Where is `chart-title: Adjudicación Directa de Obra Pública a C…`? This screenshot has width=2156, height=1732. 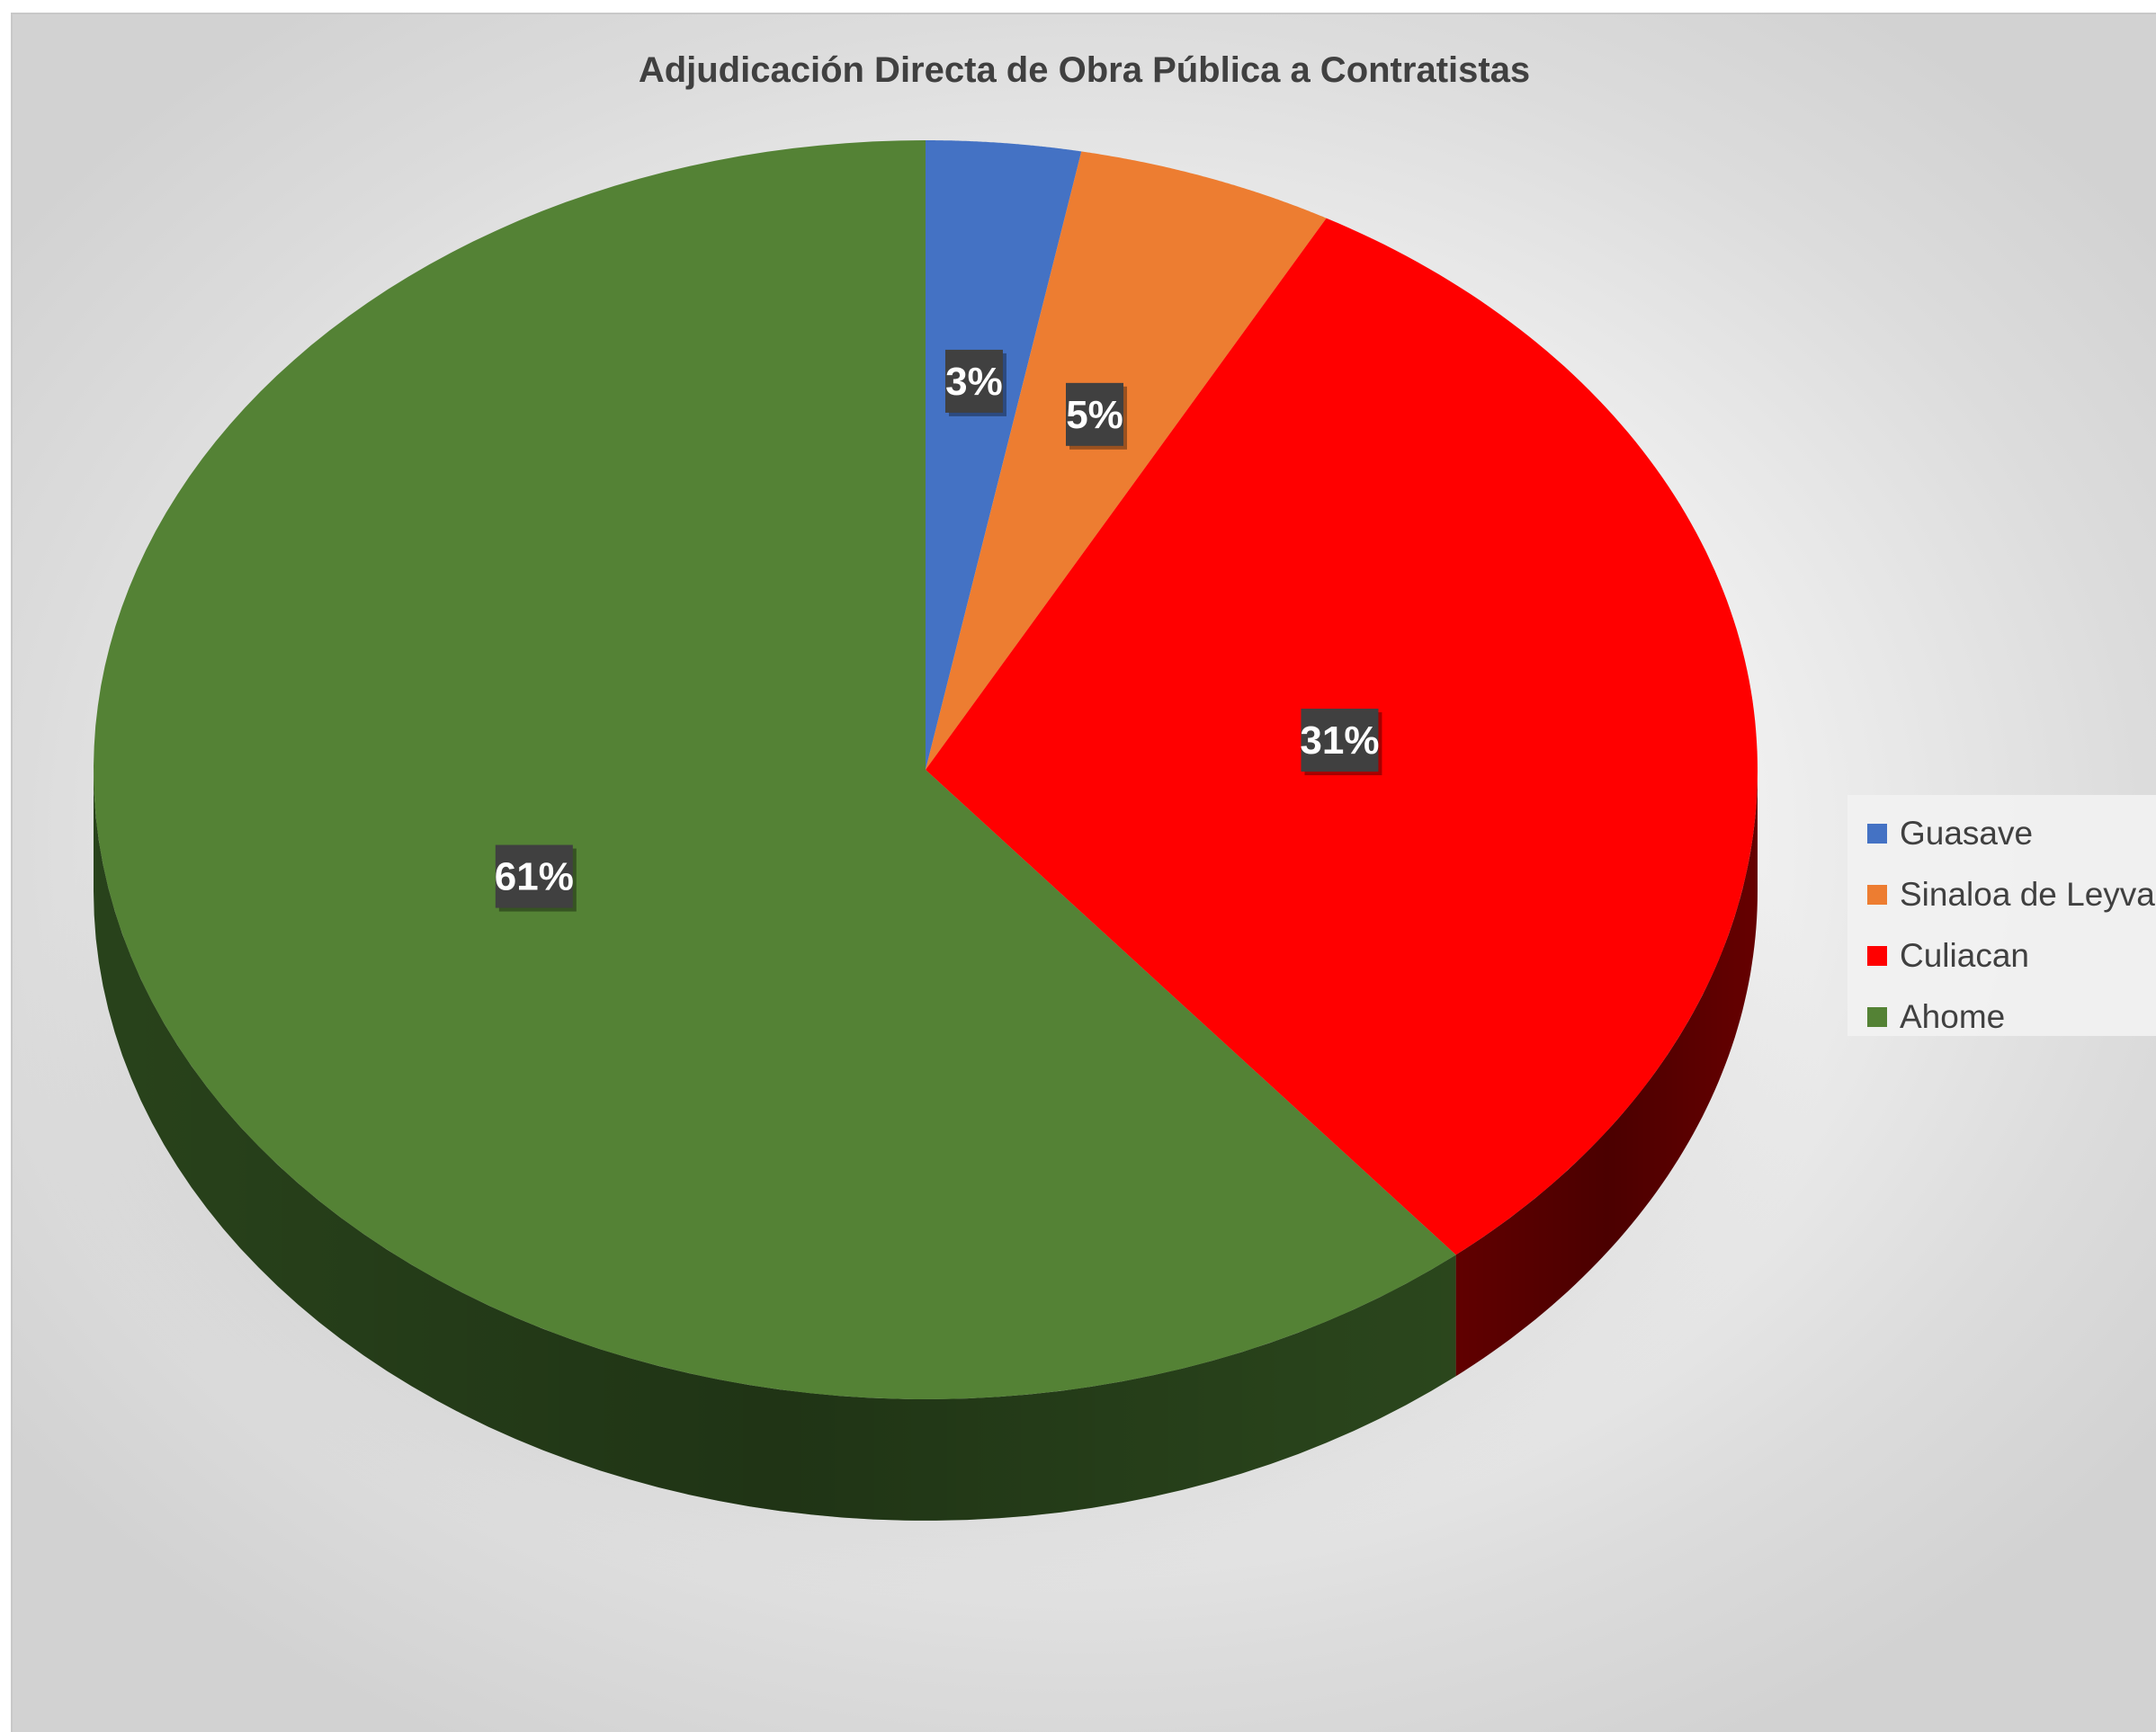 chart-title: Adjudicación Directa de Obra Pública a C… is located at coordinates (1084, 70).